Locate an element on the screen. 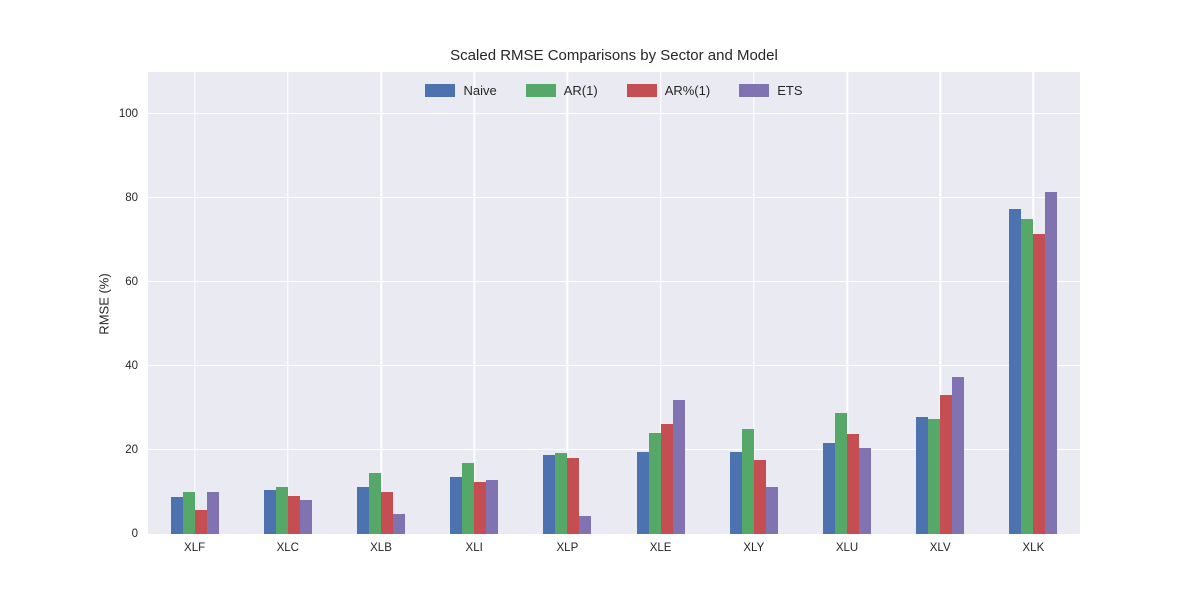  bar-Naive-XLY is located at coordinates (735, 493).